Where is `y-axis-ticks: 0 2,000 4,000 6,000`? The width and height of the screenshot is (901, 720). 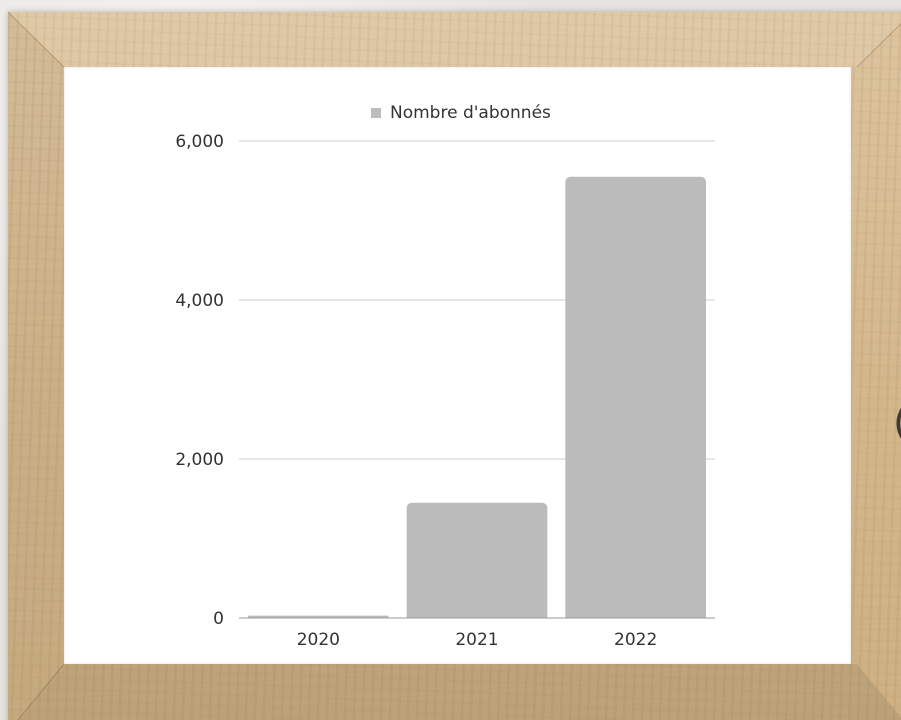
y-axis-ticks: 0 2,000 4,000 6,000 is located at coordinates (199, 380).